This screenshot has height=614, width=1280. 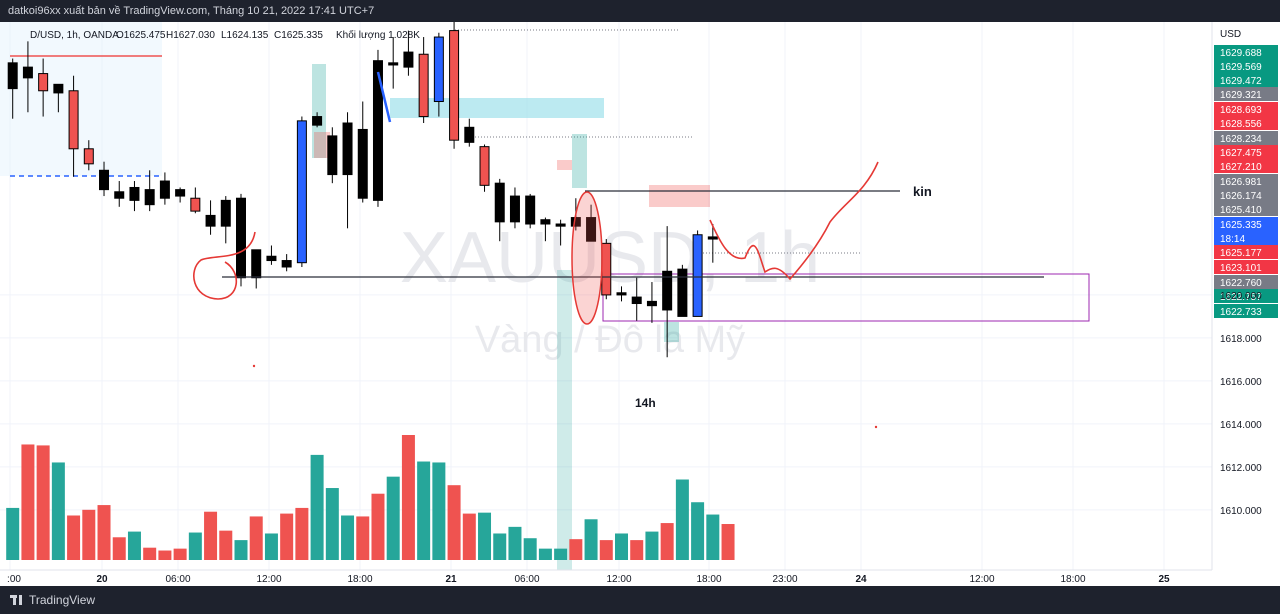 What do you see at coordinates (587, 258) in the screenshot?
I see `highlight-ellipse` at bounding box center [587, 258].